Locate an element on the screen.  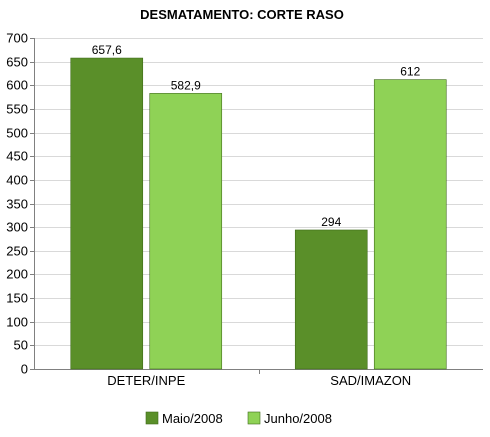
y-tick-label: 550 is located at coordinates (17, 109).